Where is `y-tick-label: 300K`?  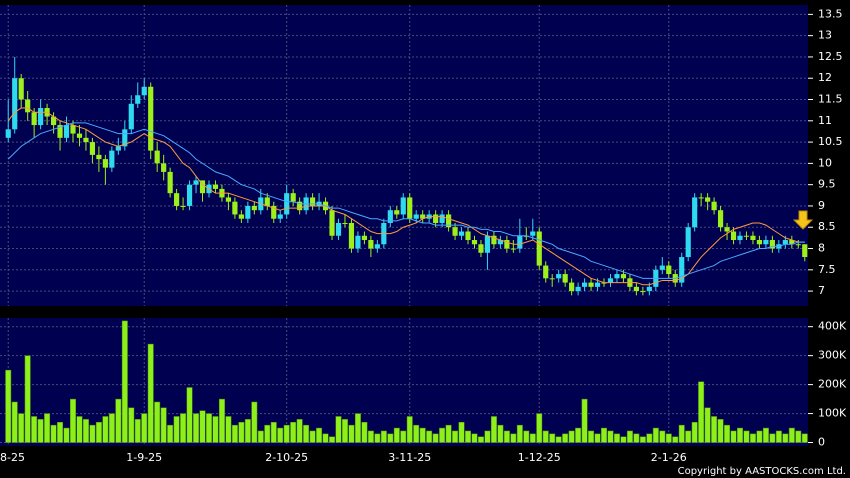 y-tick-label: 300K is located at coordinates (832, 355).